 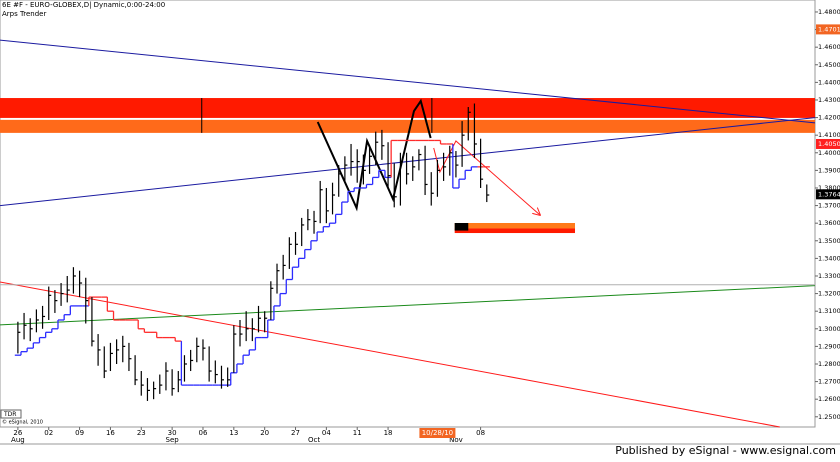 What do you see at coordinates (314, 440) in the screenshot?
I see `month-label: Oct` at bounding box center [314, 440].